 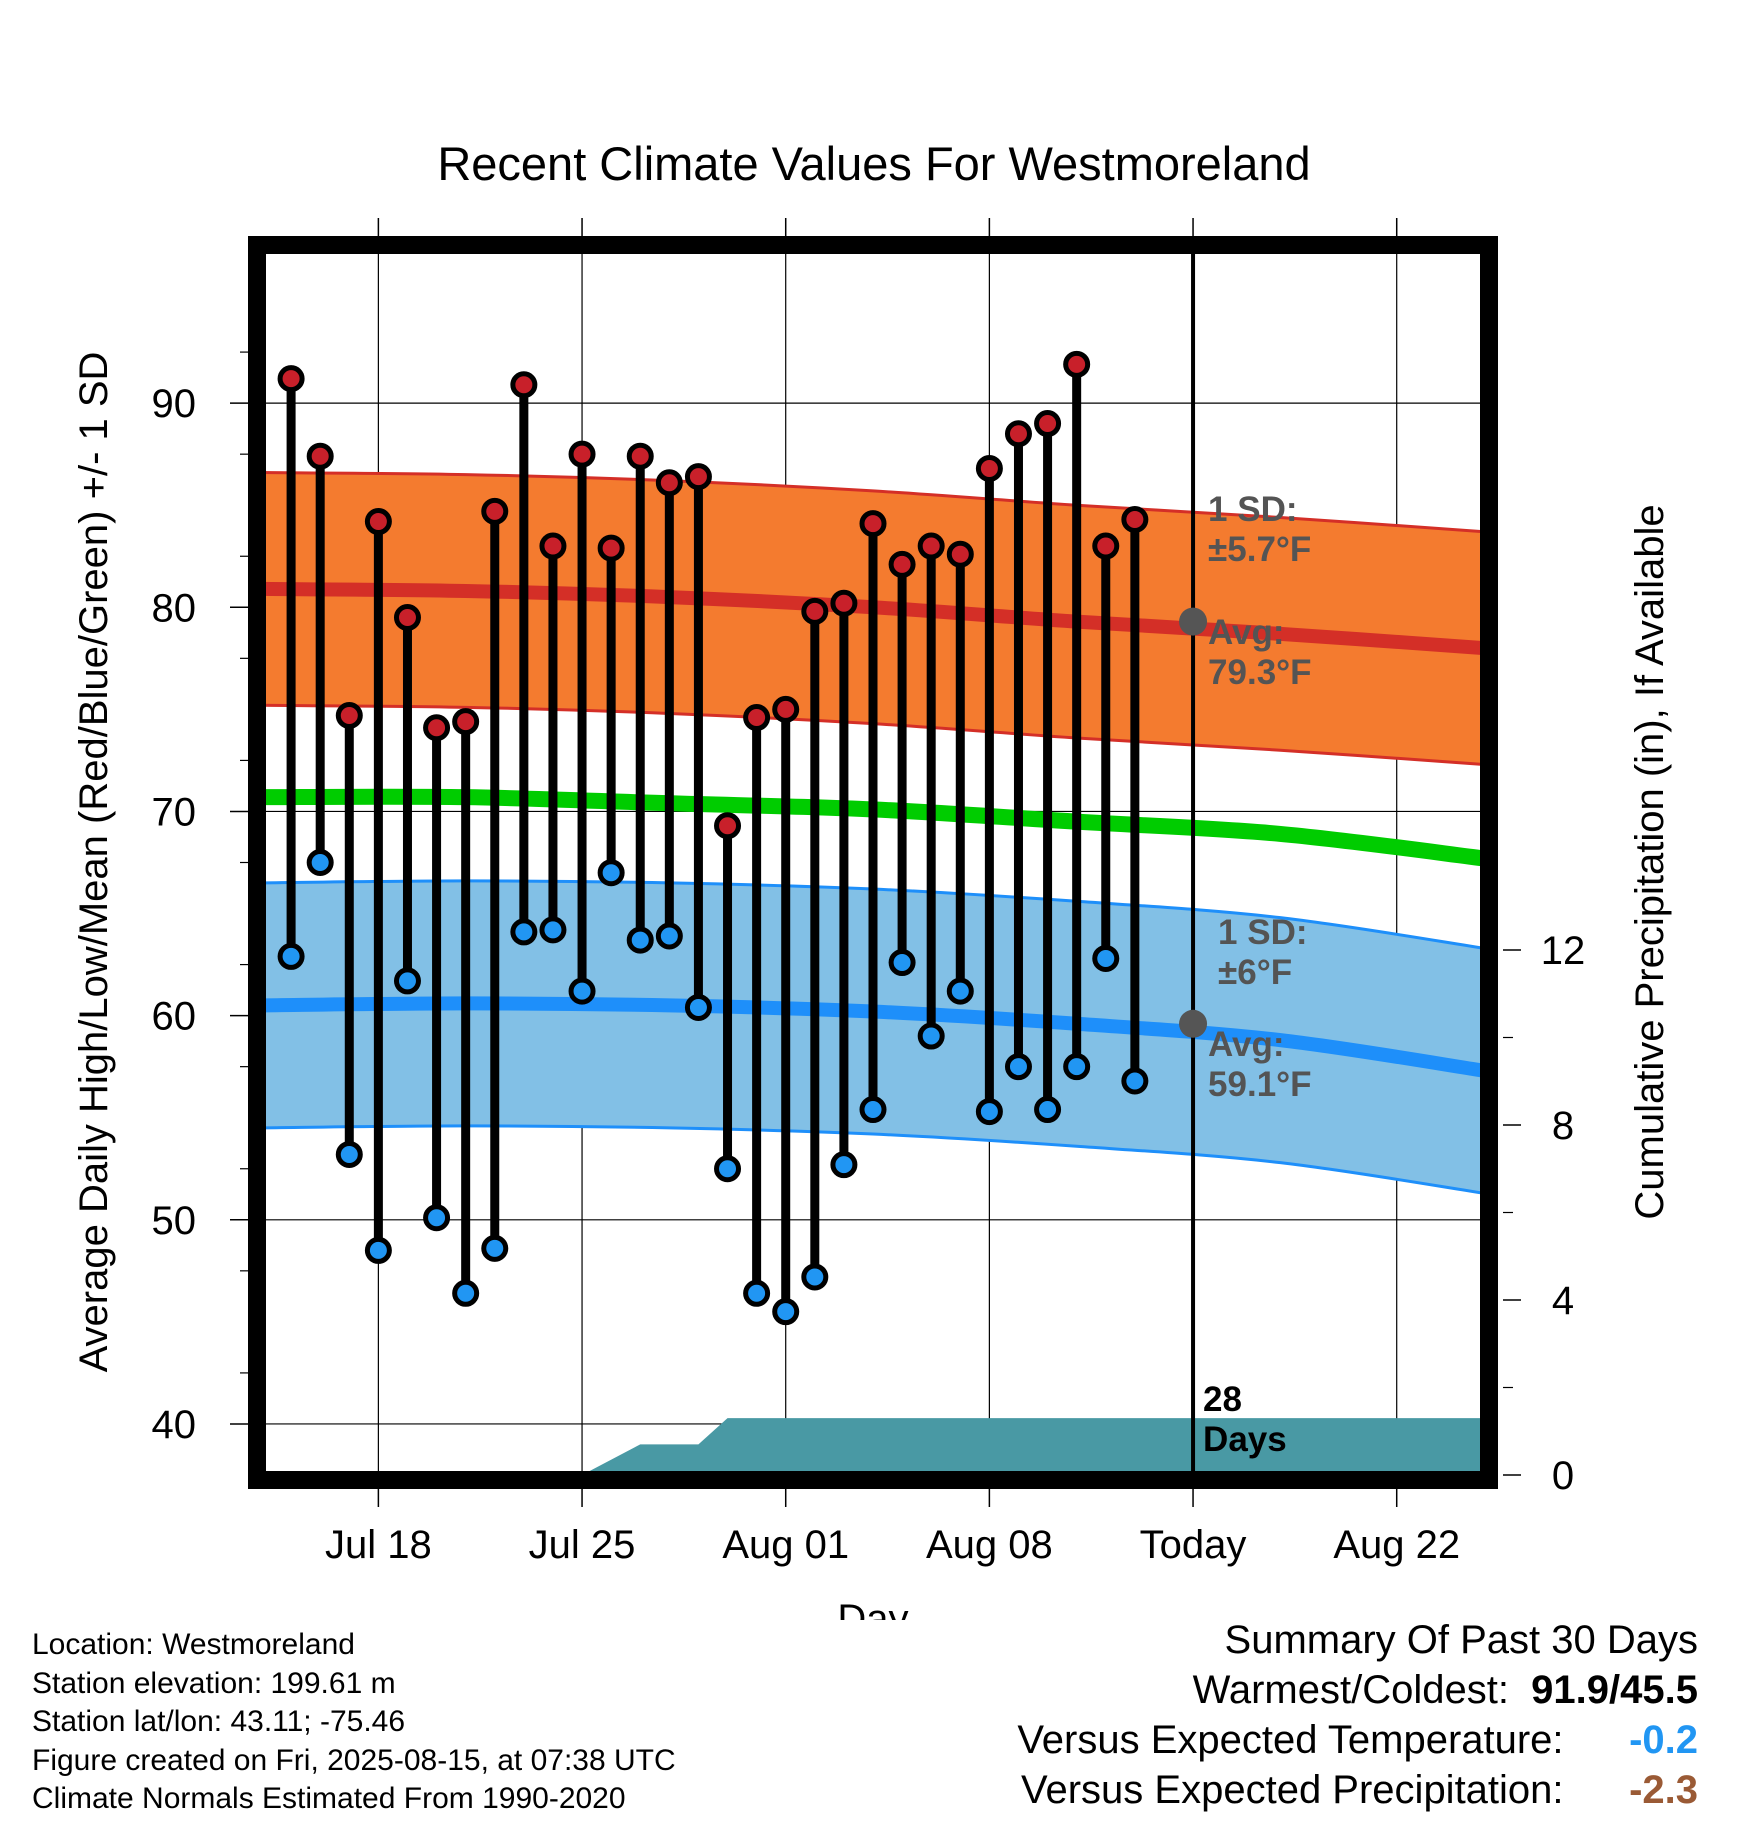 I want to click on summary-warmest-row: Warmest/Coldest: 91.9/45.5, so click(x=1357, y=1690).